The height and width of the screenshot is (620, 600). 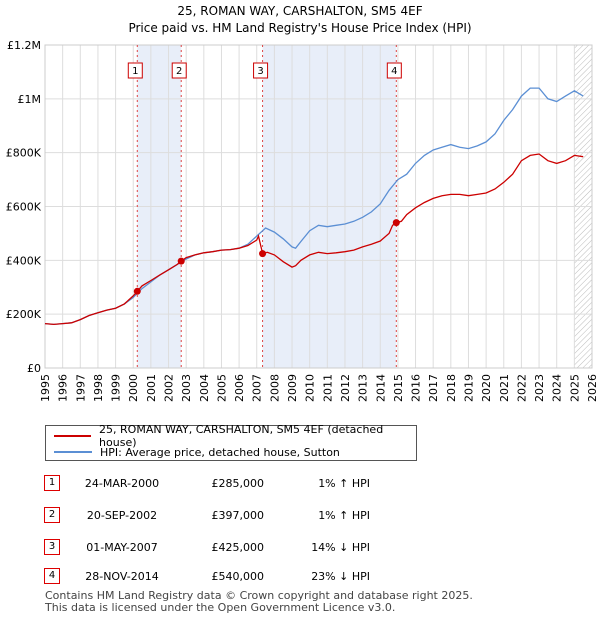 I want to click on legend-swatch-property, so click(x=73, y=436).